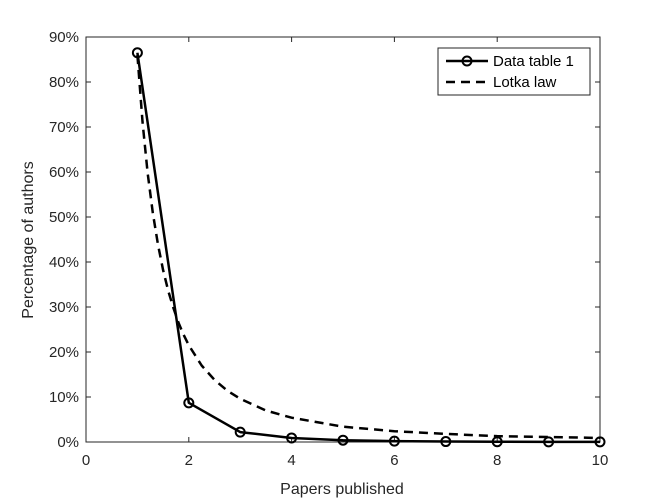 The width and height of the screenshot is (663, 498). I want to click on legend-label-1: Data table 1, so click(533, 61).